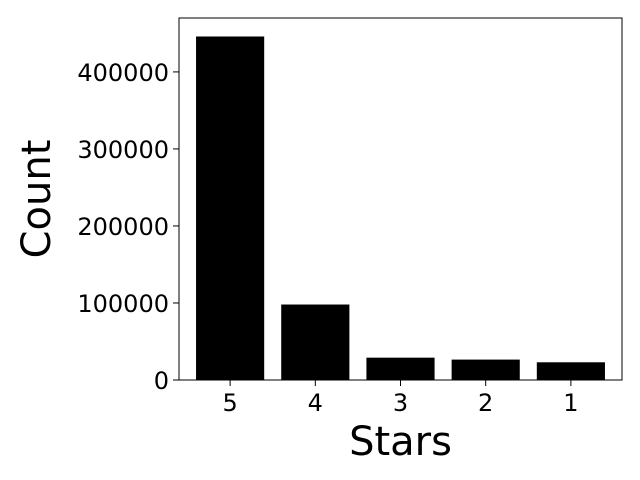 This screenshot has width=640, height=480. Describe the element at coordinates (123, 73) in the screenshot. I see `y-tick-label: 400000` at that location.